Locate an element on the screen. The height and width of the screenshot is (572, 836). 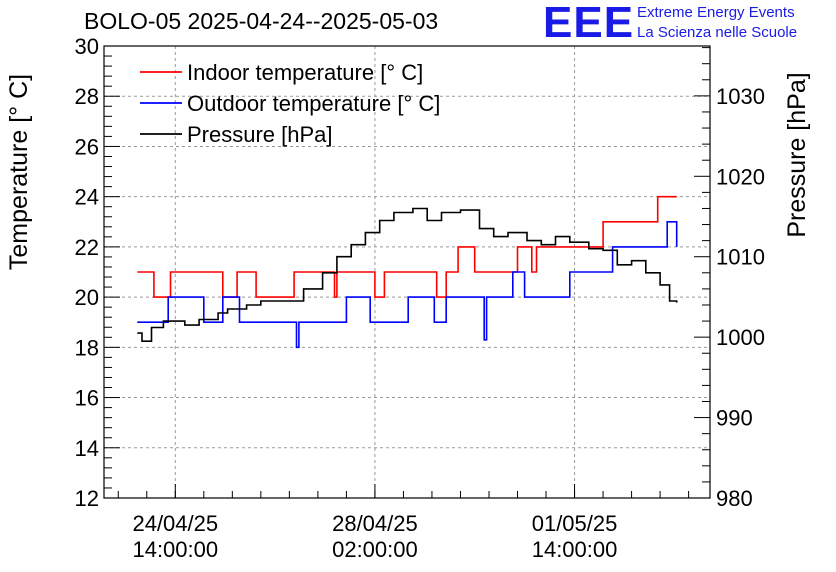
y2-tick-label: 1000 is located at coordinates (740, 337).